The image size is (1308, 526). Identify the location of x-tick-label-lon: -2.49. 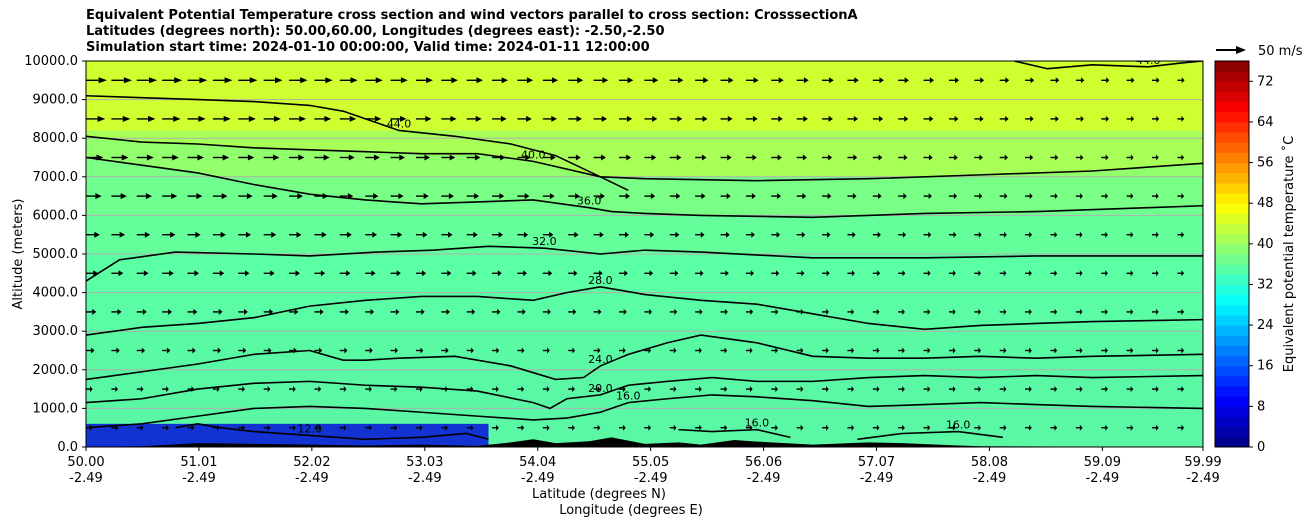
(1203, 478).